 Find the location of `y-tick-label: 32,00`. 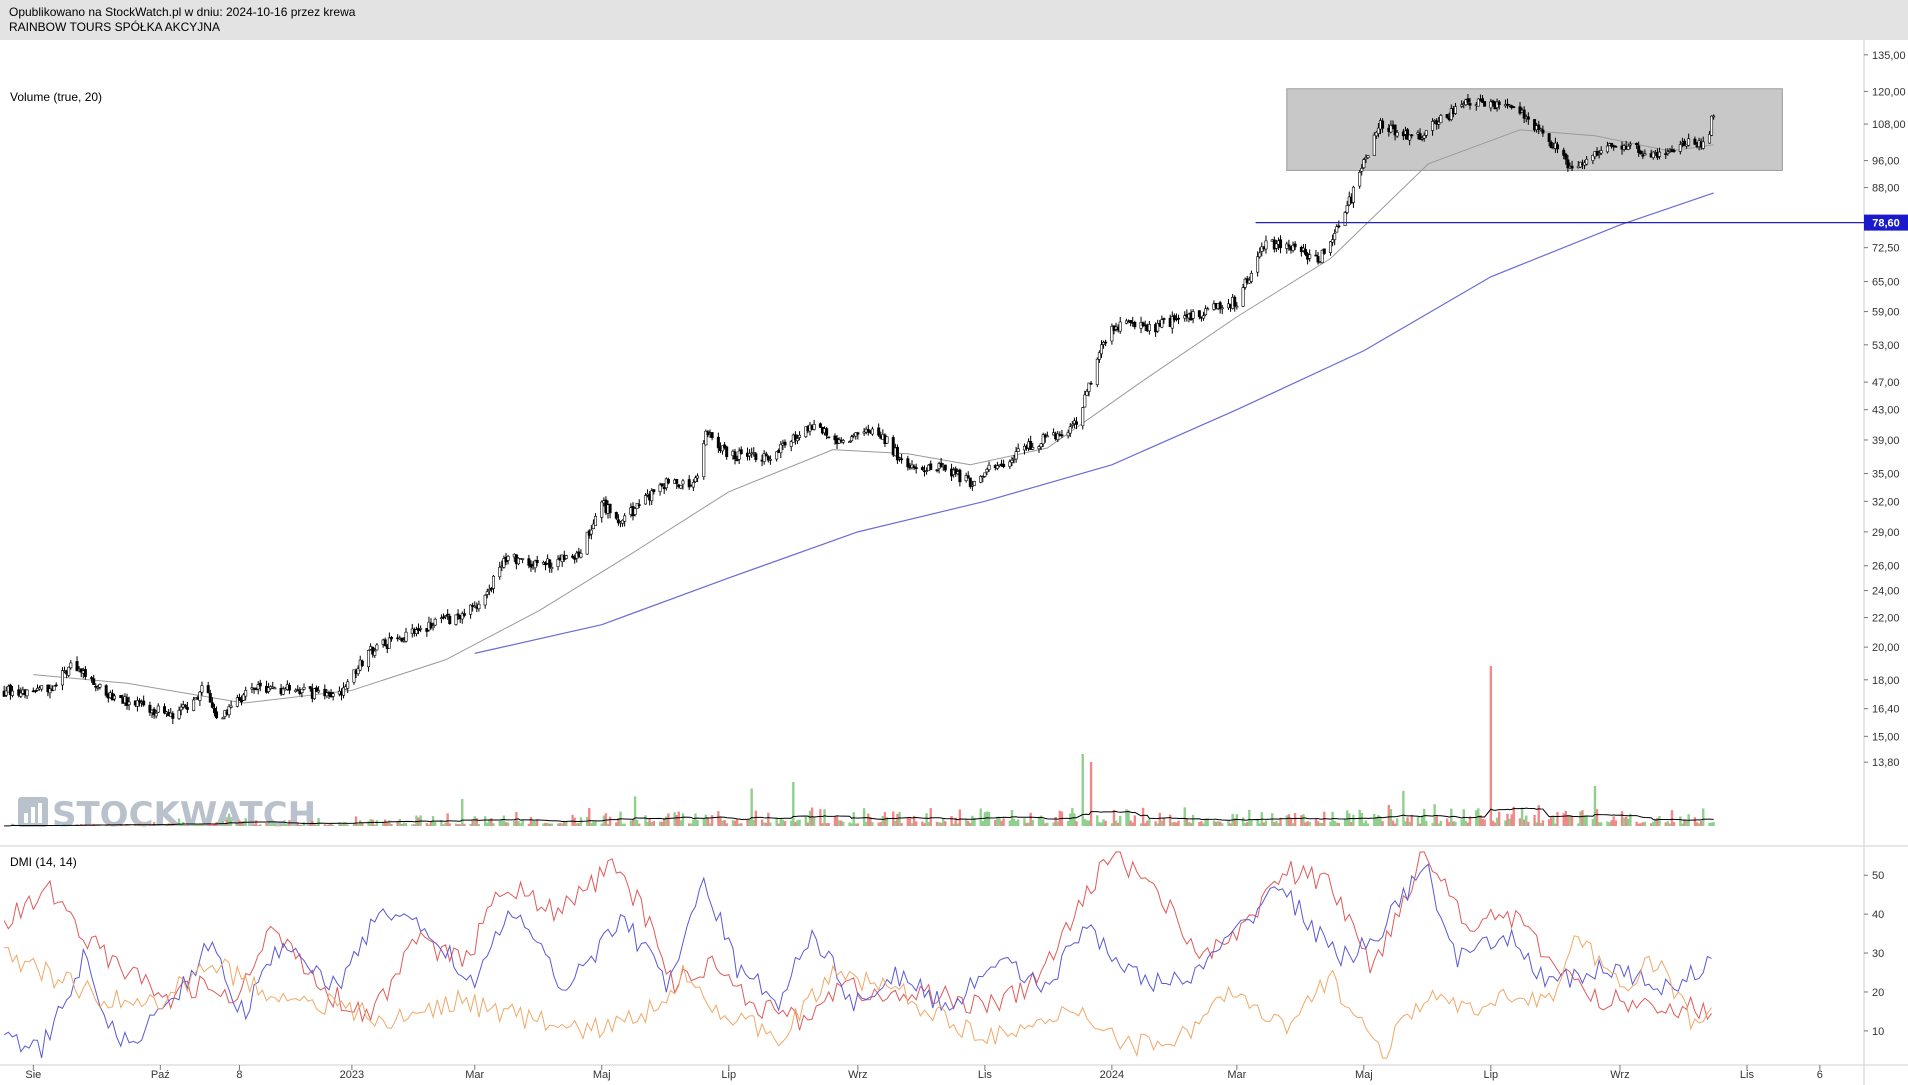

y-tick-label: 32,00 is located at coordinates (1886, 502).